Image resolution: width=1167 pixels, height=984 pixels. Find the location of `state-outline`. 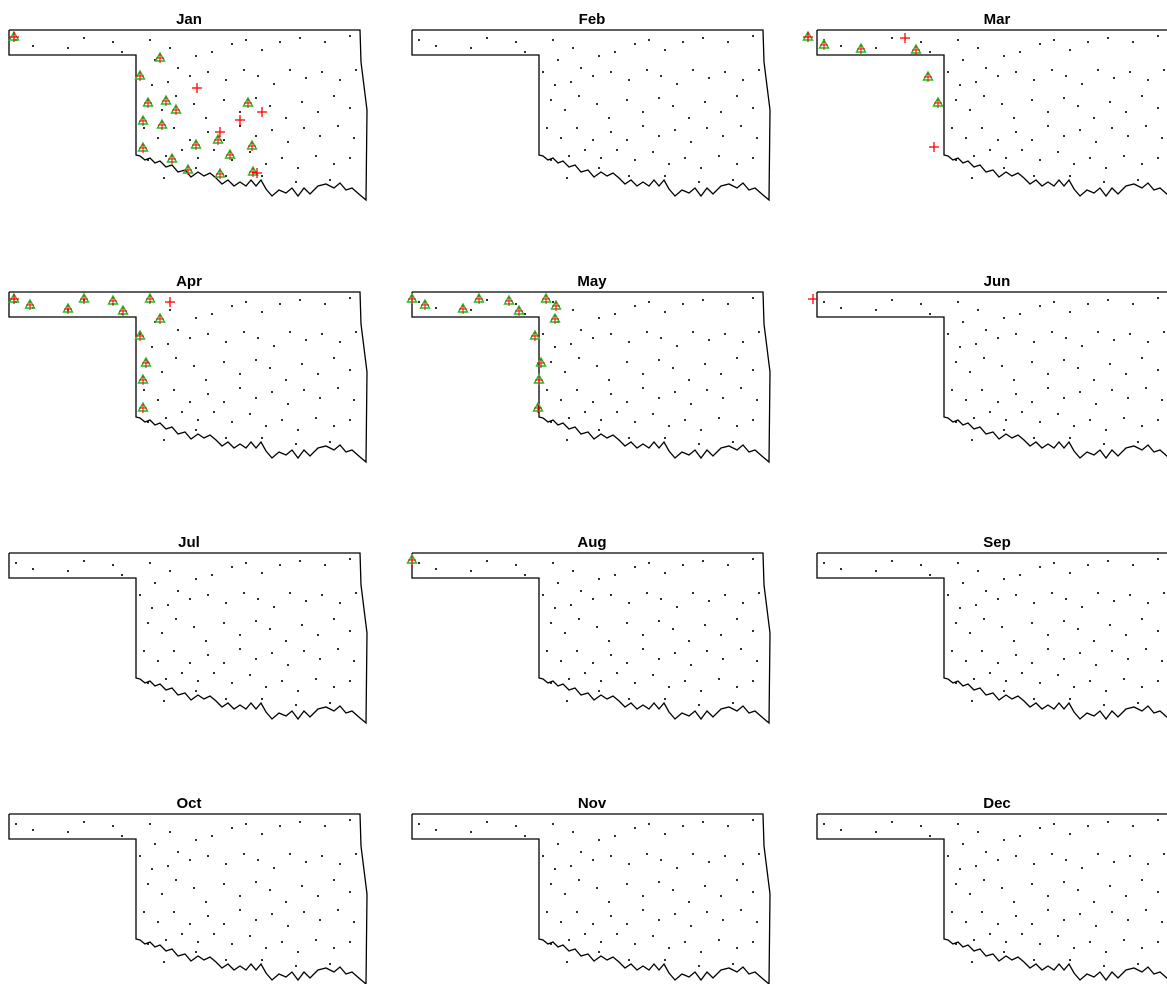

state-outline is located at coordinates (991, 897).